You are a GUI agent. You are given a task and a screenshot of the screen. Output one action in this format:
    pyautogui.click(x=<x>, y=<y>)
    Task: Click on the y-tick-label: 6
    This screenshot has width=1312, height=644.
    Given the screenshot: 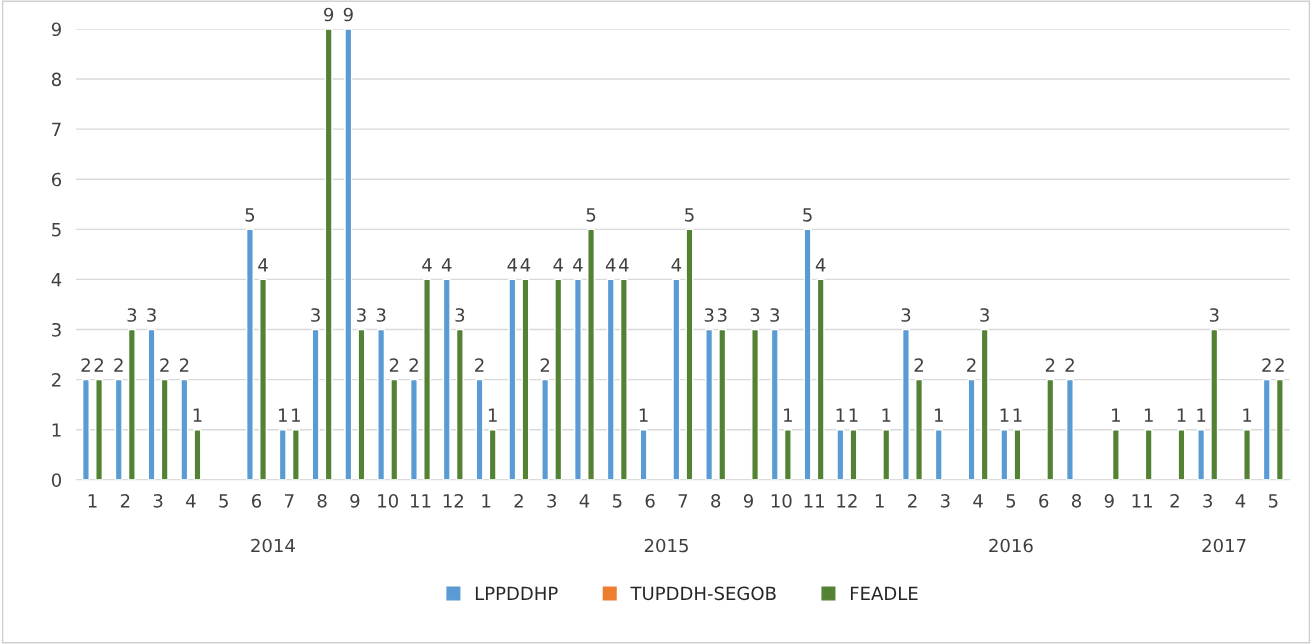 What is the action you would take?
    pyautogui.click(x=56, y=179)
    